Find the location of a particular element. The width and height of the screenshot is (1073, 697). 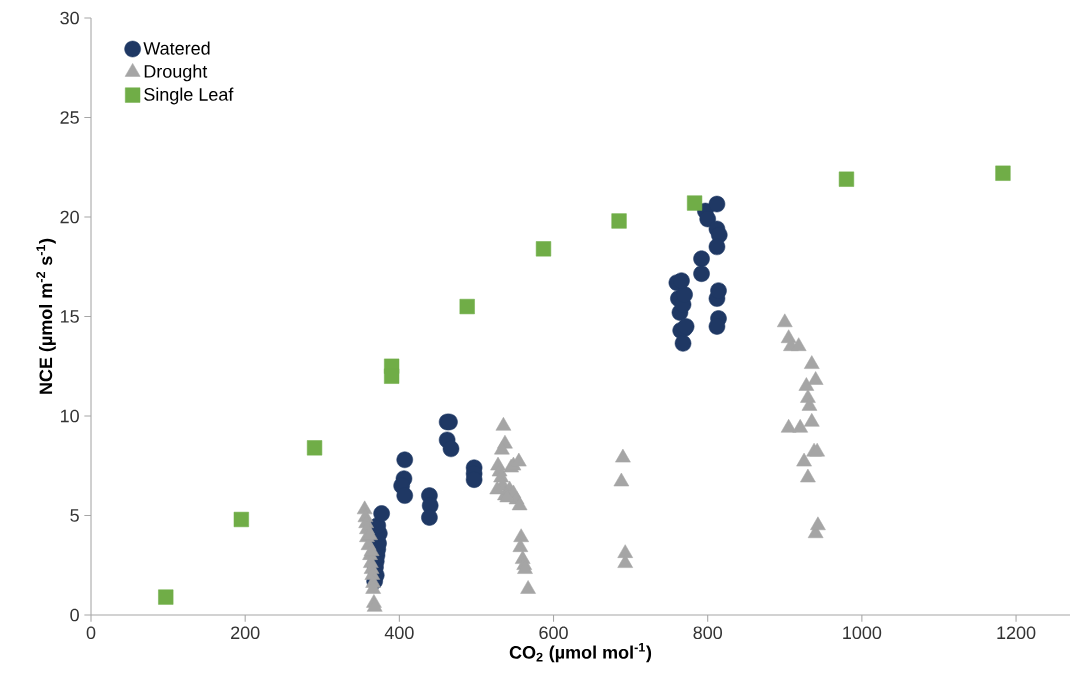

y-tick-label: 5 is located at coordinates (74, 515).